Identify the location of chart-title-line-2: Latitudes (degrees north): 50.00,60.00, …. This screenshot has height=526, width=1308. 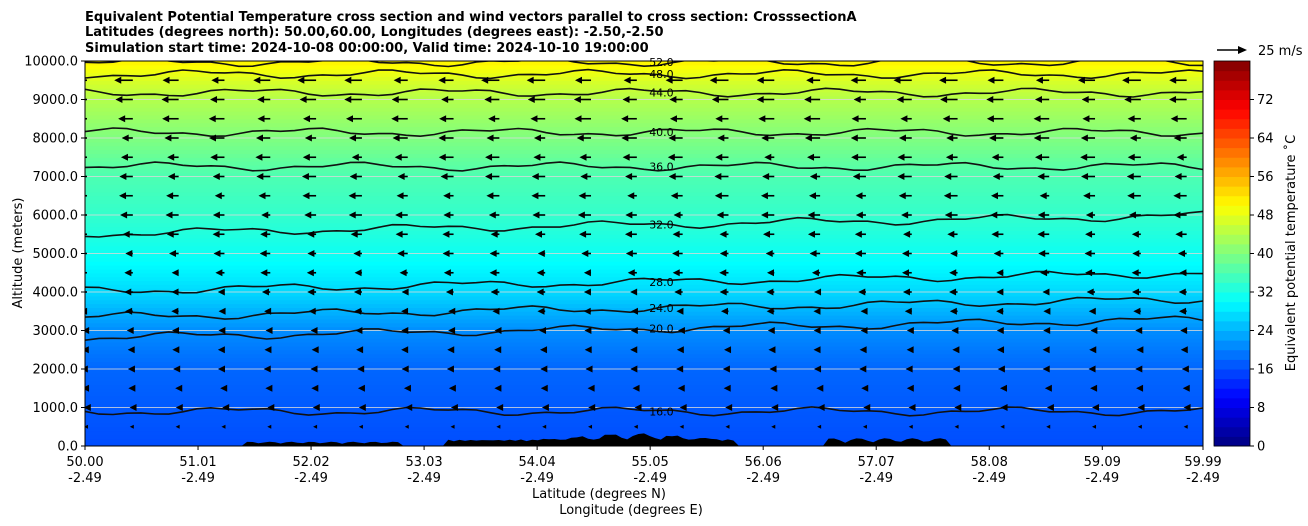
(374, 32).